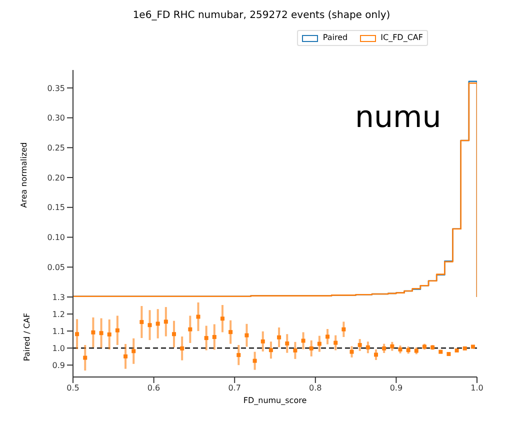 The height and width of the screenshot is (421, 523). Describe the element at coordinates (56, 118) in the screenshot. I see `y-tick-label: 0.30` at that location.